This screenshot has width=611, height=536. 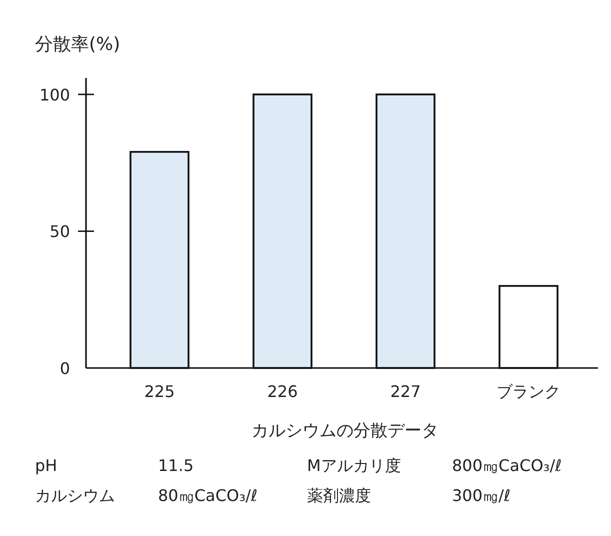 What do you see at coordinates (354, 465) in the screenshot?
I see `text: Mアルカリ度` at bounding box center [354, 465].